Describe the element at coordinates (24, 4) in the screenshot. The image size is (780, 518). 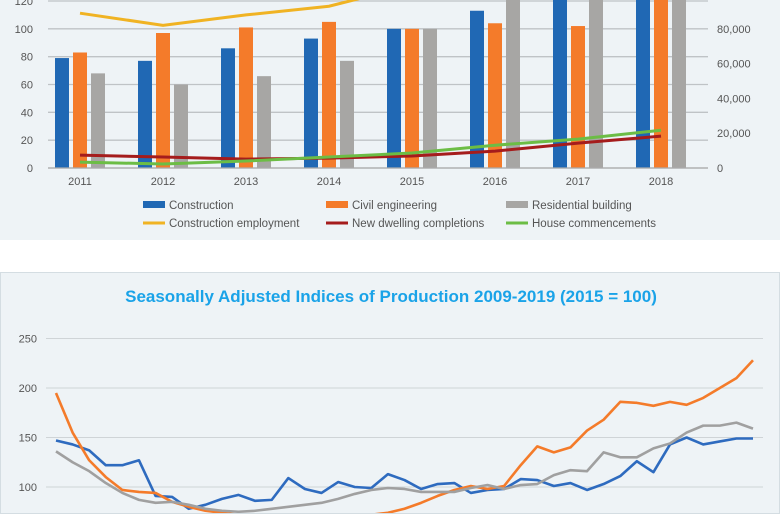
I see `left-tick-label: 120` at that location.